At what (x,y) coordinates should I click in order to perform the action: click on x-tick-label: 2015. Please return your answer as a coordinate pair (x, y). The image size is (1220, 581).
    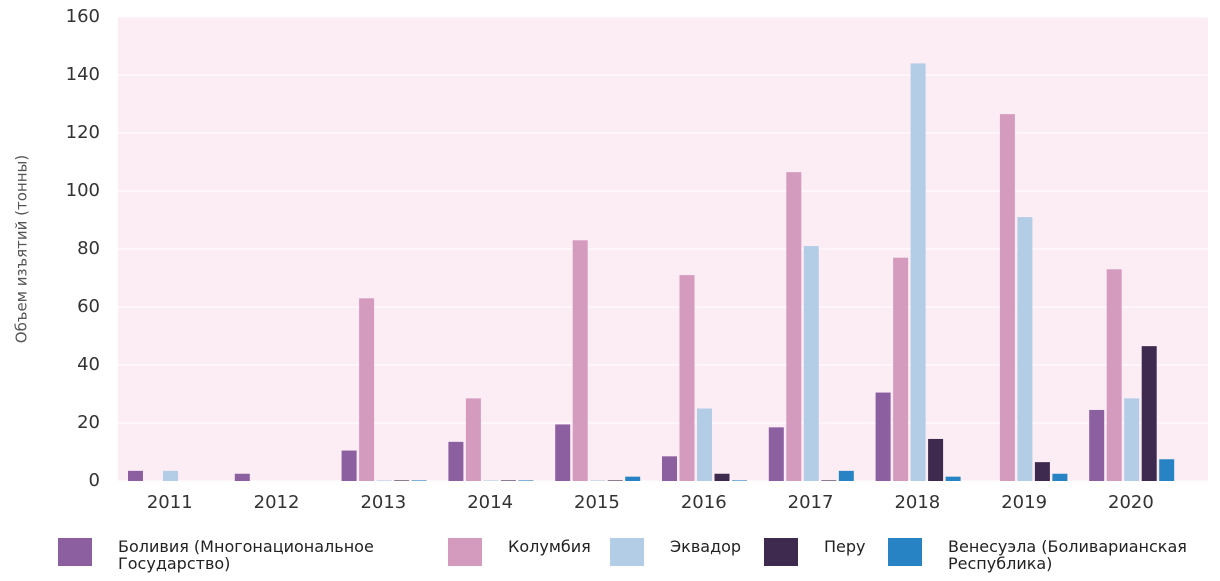
    Looking at the image, I should click on (597, 502).